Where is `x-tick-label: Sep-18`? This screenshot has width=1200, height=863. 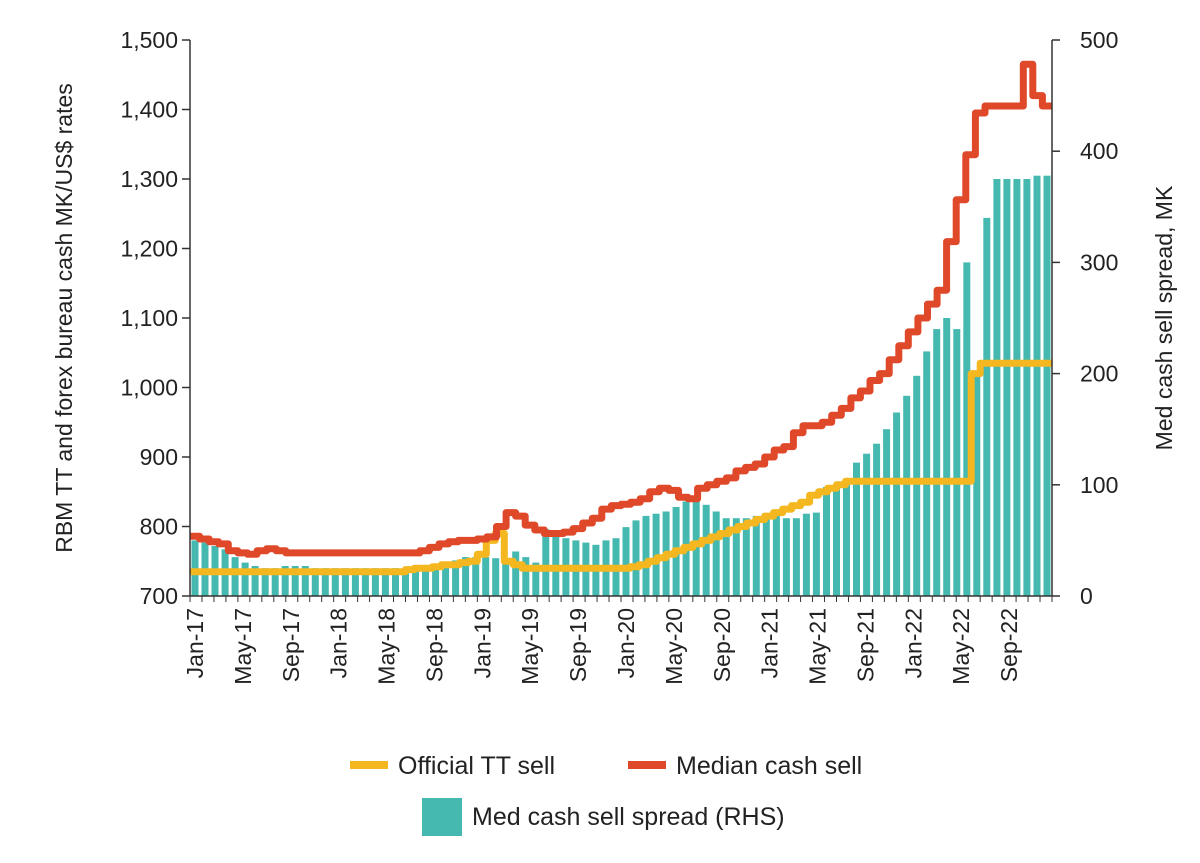
x-tick-label: Sep-18 is located at coordinates (434, 645).